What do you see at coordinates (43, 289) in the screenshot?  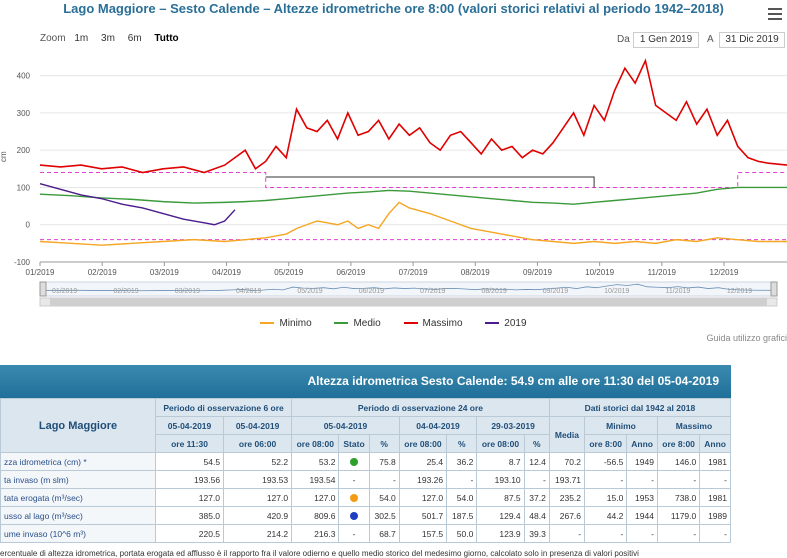 I see `navigator-handle-left` at bounding box center [43, 289].